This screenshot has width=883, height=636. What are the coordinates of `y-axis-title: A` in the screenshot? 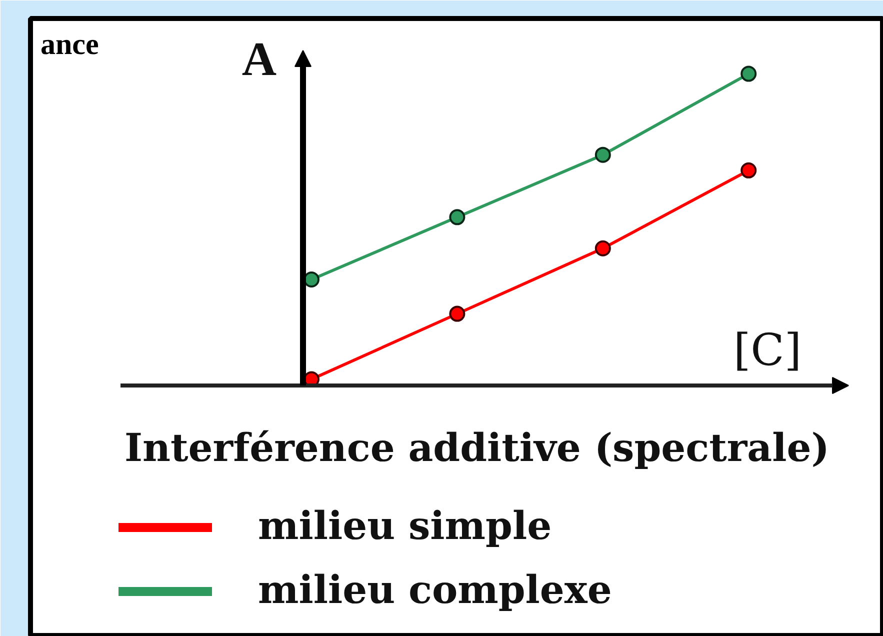 It's located at (259, 59).